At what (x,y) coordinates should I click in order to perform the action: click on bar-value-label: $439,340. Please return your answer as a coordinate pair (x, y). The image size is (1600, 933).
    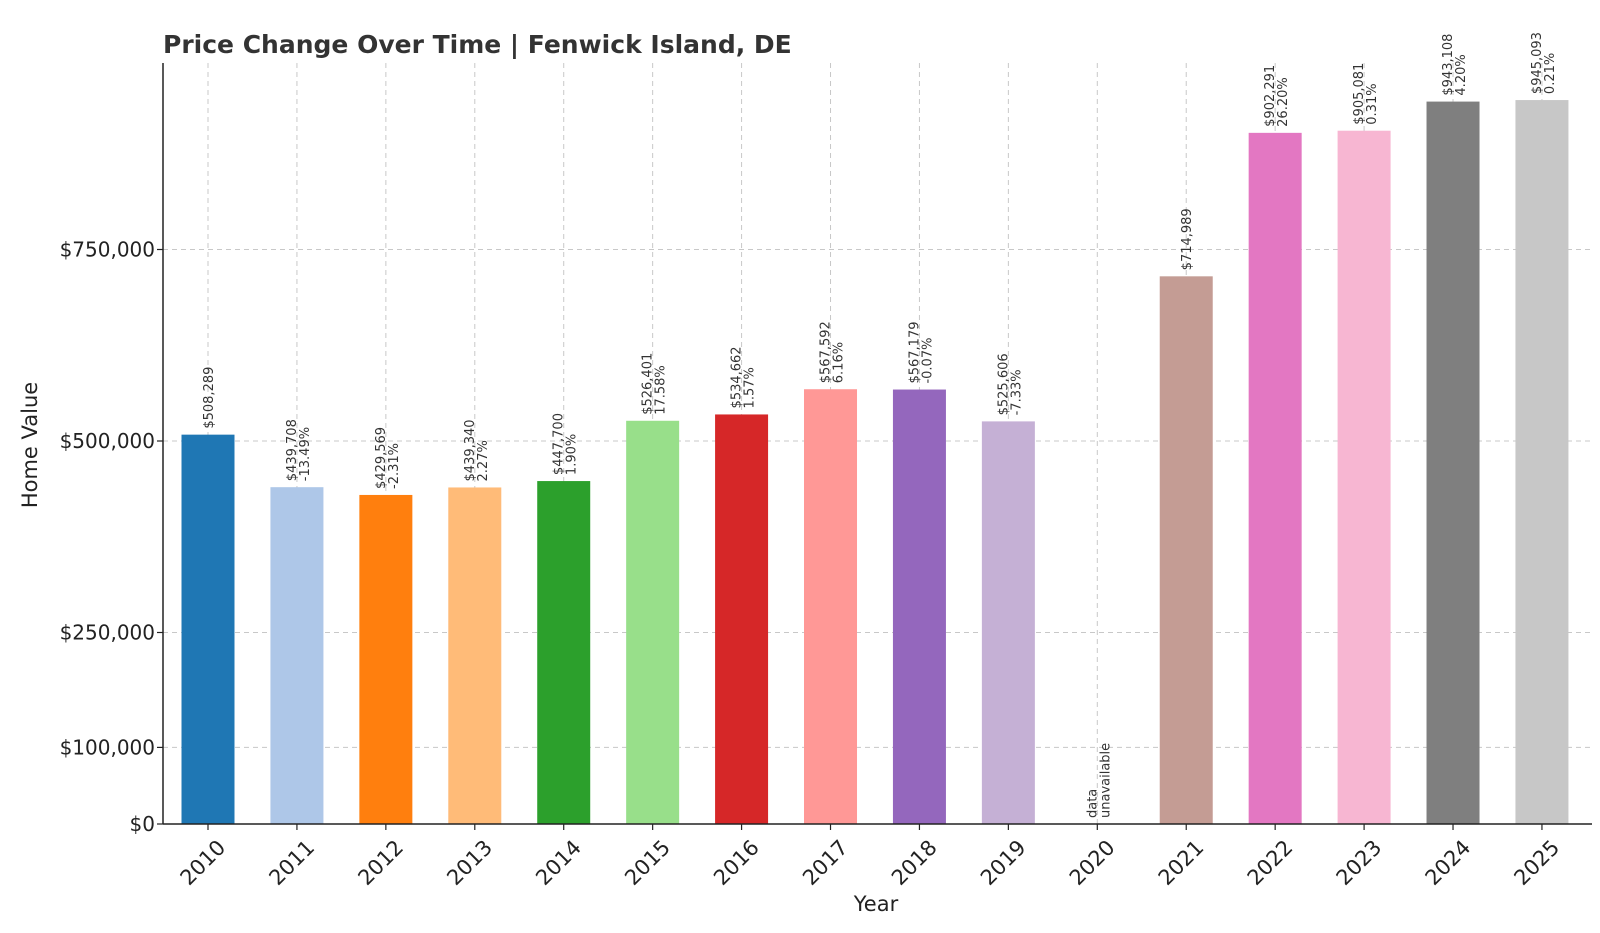
    Looking at the image, I should click on (470, 450).